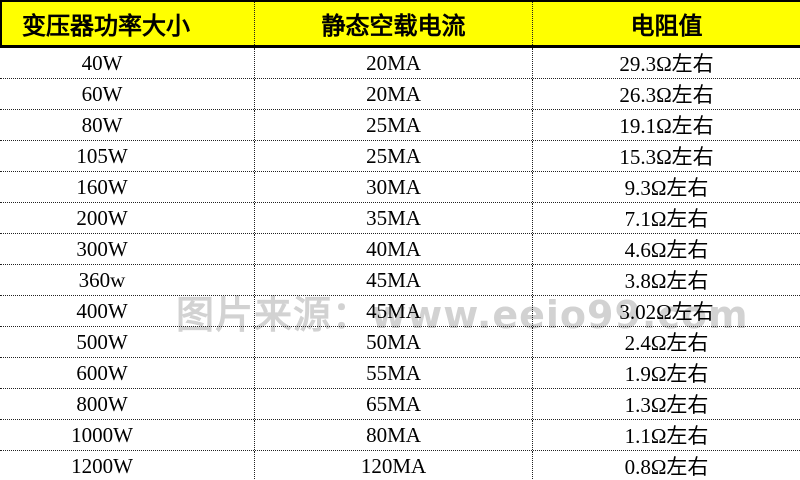 The height and width of the screenshot is (480, 800). What do you see at coordinates (127, 125) in the screenshot?
I see `power-cell: 80W` at bounding box center [127, 125].